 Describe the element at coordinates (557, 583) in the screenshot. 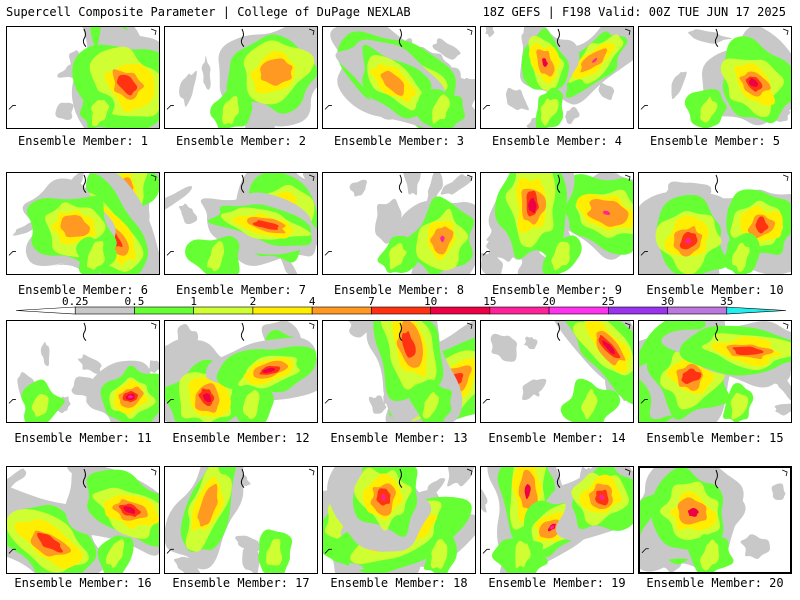

I see `ensemble-member-label-19: Ensemble Member: 19` at that location.